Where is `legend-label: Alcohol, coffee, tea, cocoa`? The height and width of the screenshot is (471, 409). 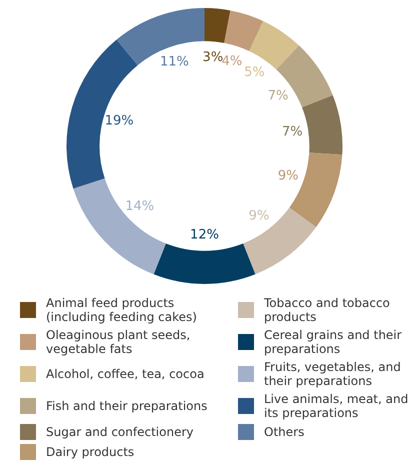 legend-label: Alcohol, coffee, tea, cocoa is located at coordinates (125, 374).